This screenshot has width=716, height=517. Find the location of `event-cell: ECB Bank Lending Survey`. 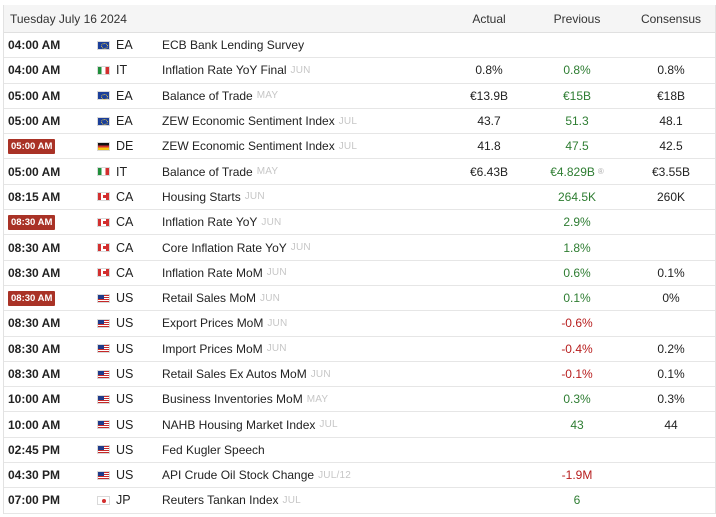

event-cell: ECB Bank Lending Survey is located at coordinates (233, 45).